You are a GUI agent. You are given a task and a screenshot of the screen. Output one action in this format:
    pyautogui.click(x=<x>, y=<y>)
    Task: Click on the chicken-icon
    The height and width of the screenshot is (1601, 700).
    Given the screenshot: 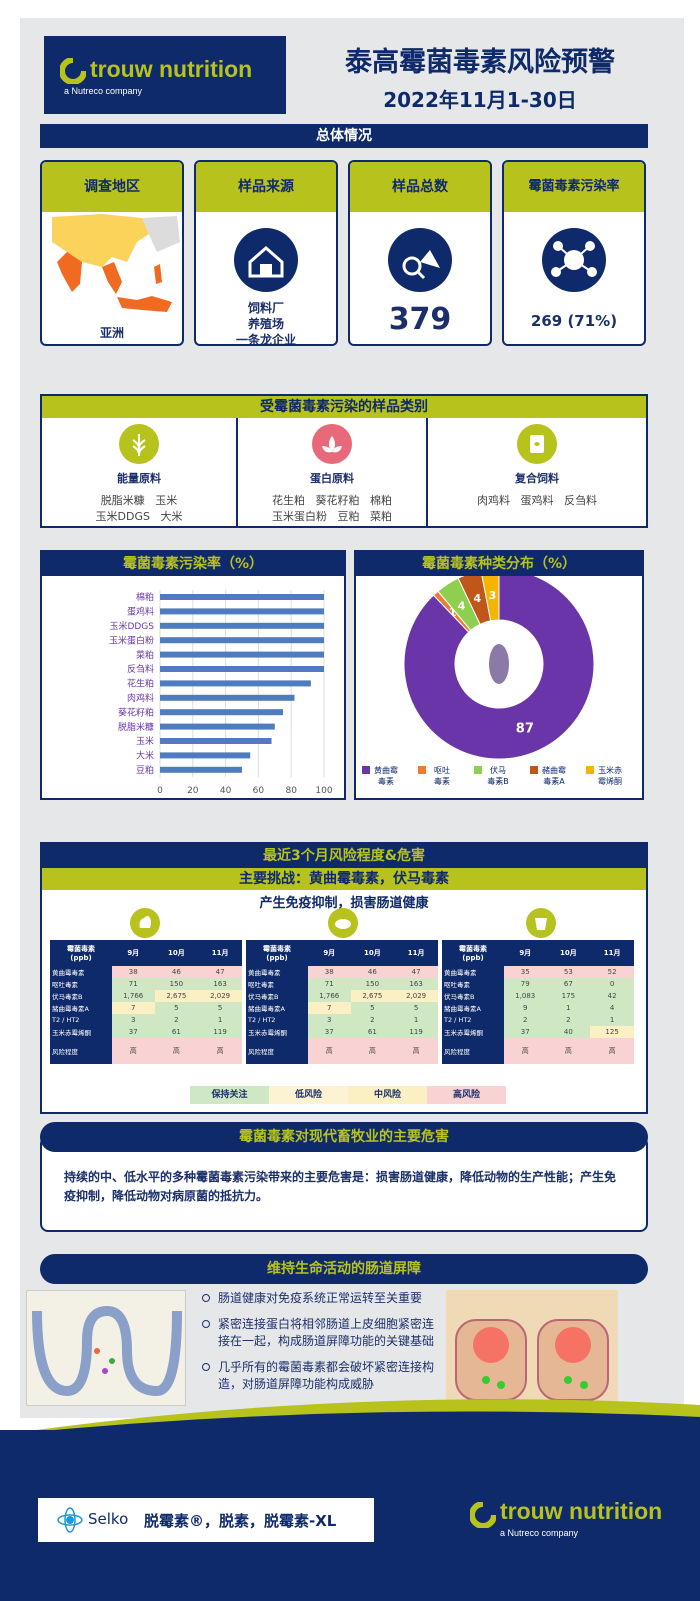 What is the action you would take?
    pyautogui.click(x=145, y=923)
    